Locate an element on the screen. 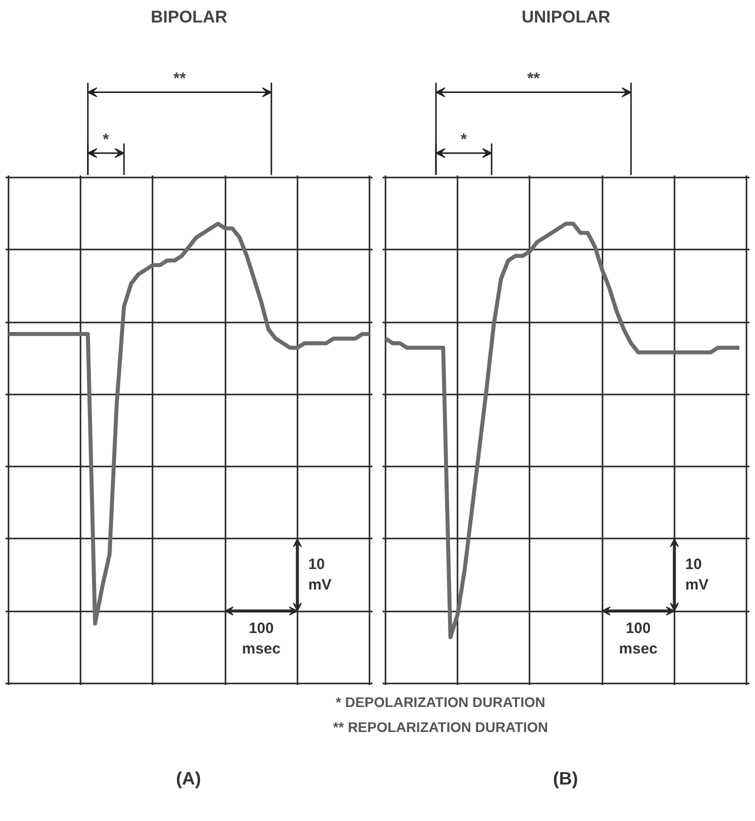 Image resolution: width=755 pixels, height=821 pixels. text: ** REPOLARIZATION DURATION is located at coordinates (440, 726).